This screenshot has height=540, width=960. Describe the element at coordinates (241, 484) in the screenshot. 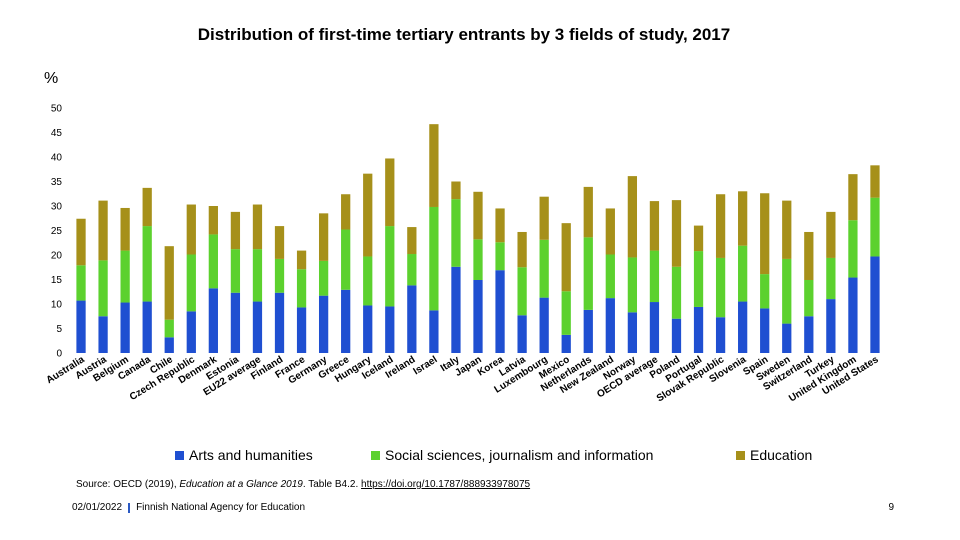

I see `source-title: Education at a Glance 2019` at that location.